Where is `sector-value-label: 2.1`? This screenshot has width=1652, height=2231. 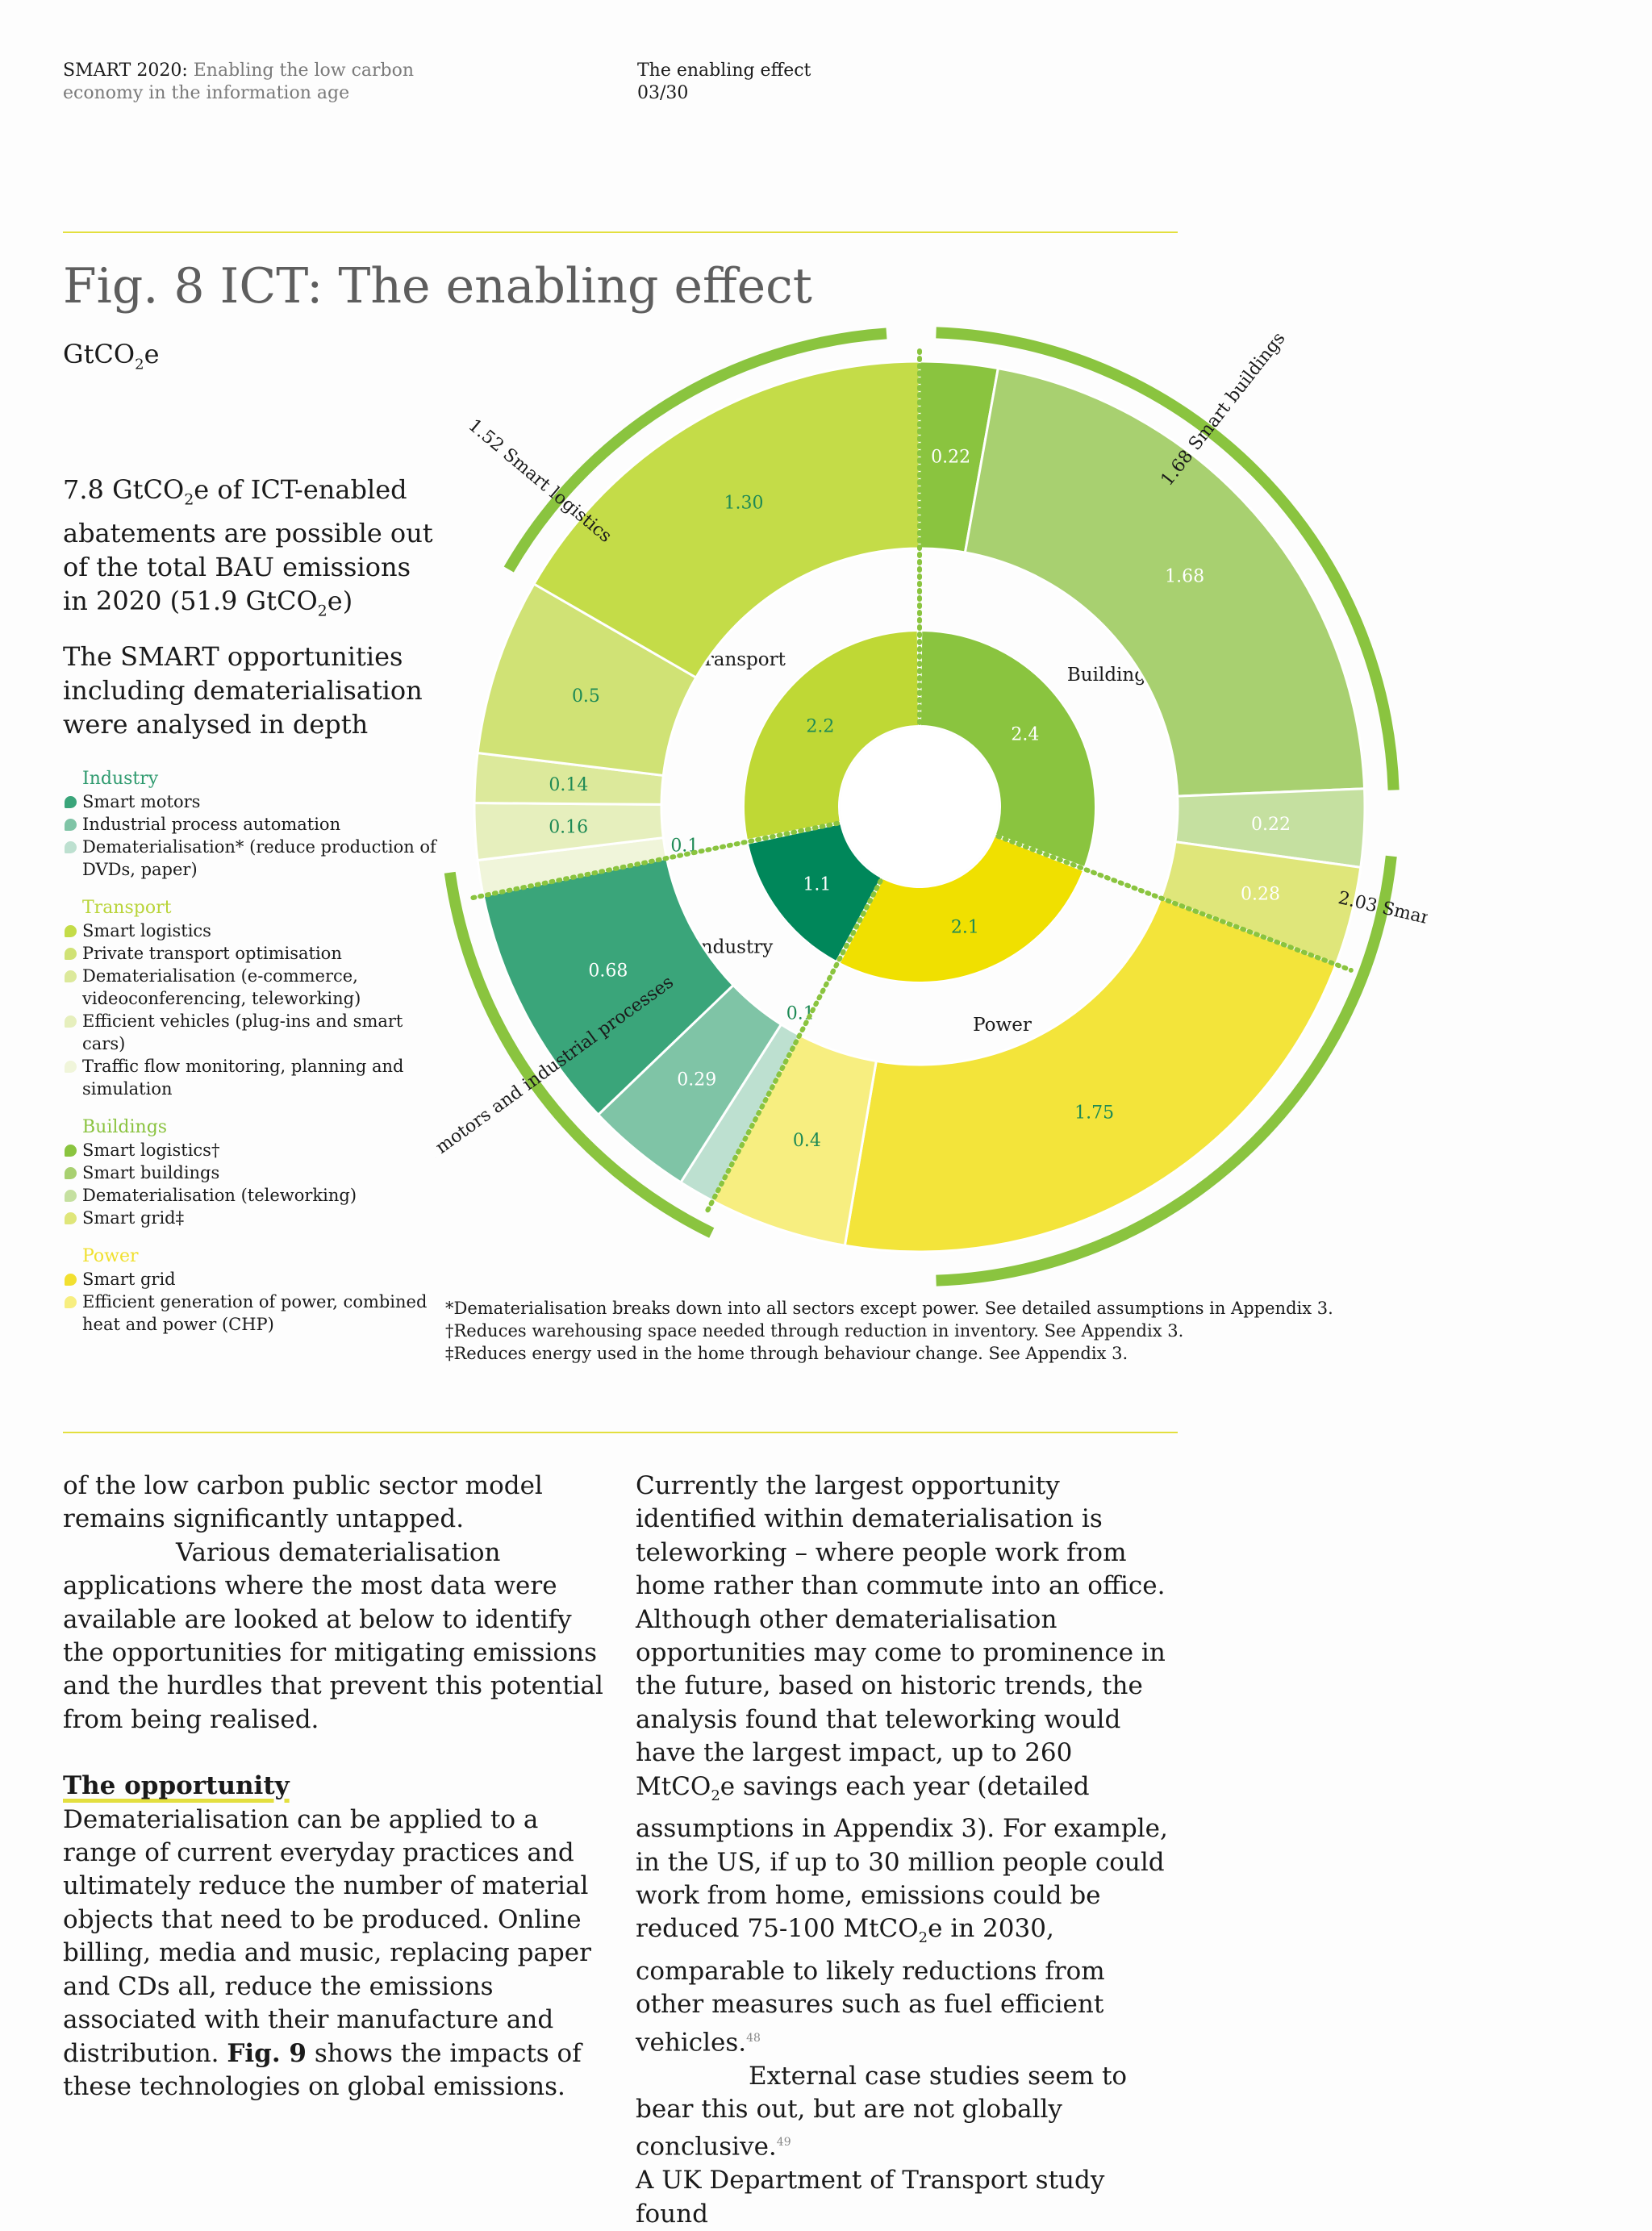 sector-value-label: 2.1 is located at coordinates (965, 928).